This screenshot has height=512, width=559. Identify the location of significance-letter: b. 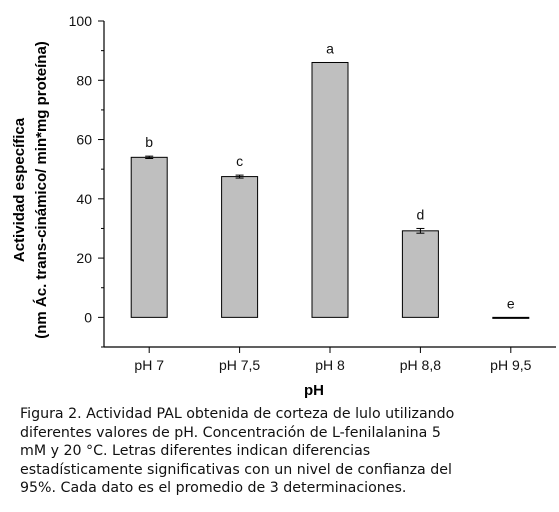
(149, 142).